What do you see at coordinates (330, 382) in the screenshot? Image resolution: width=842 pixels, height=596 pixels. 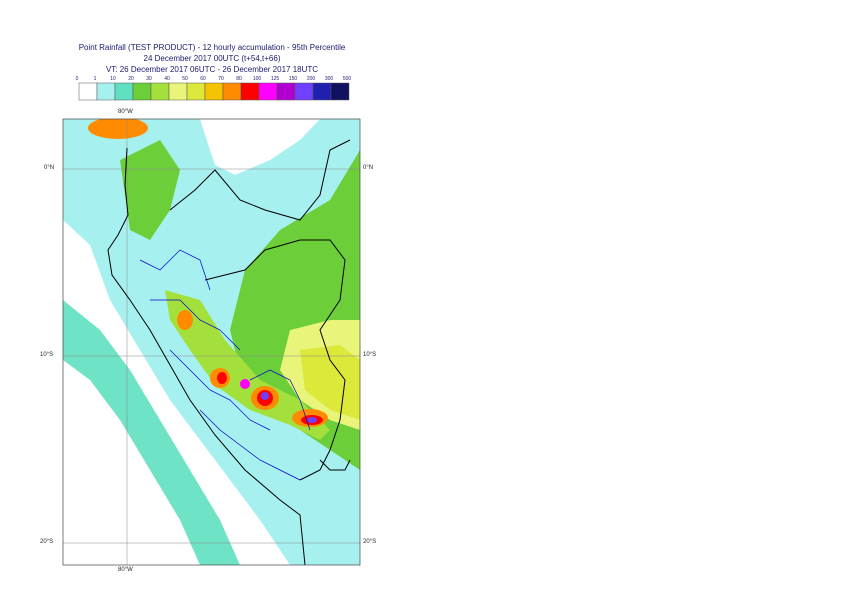 I see `precip-yellow` at bounding box center [330, 382].